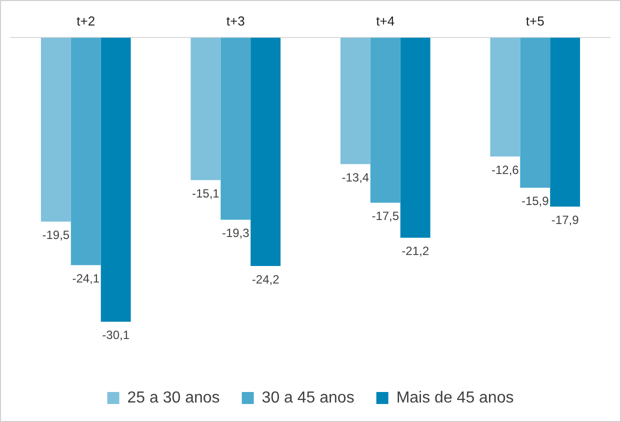 This screenshot has width=621, height=422. Describe the element at coordinates (308, 397) in the screenshot. I see `legend-label: 30 a 45 anos` at that location.